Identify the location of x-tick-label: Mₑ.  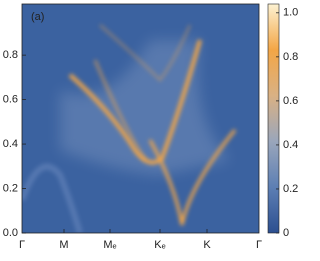
(109, 245).